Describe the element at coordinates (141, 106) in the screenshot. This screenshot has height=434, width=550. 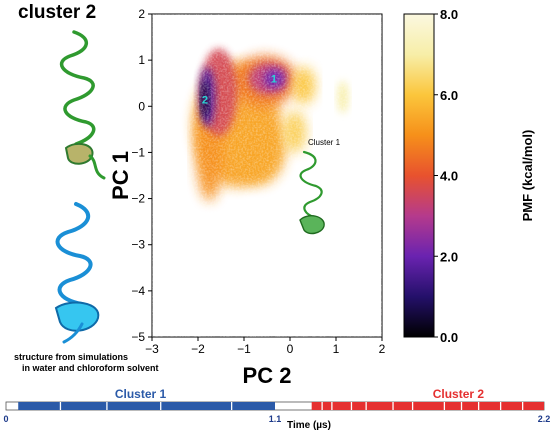
I see `y-tick-label: 0` at that location.